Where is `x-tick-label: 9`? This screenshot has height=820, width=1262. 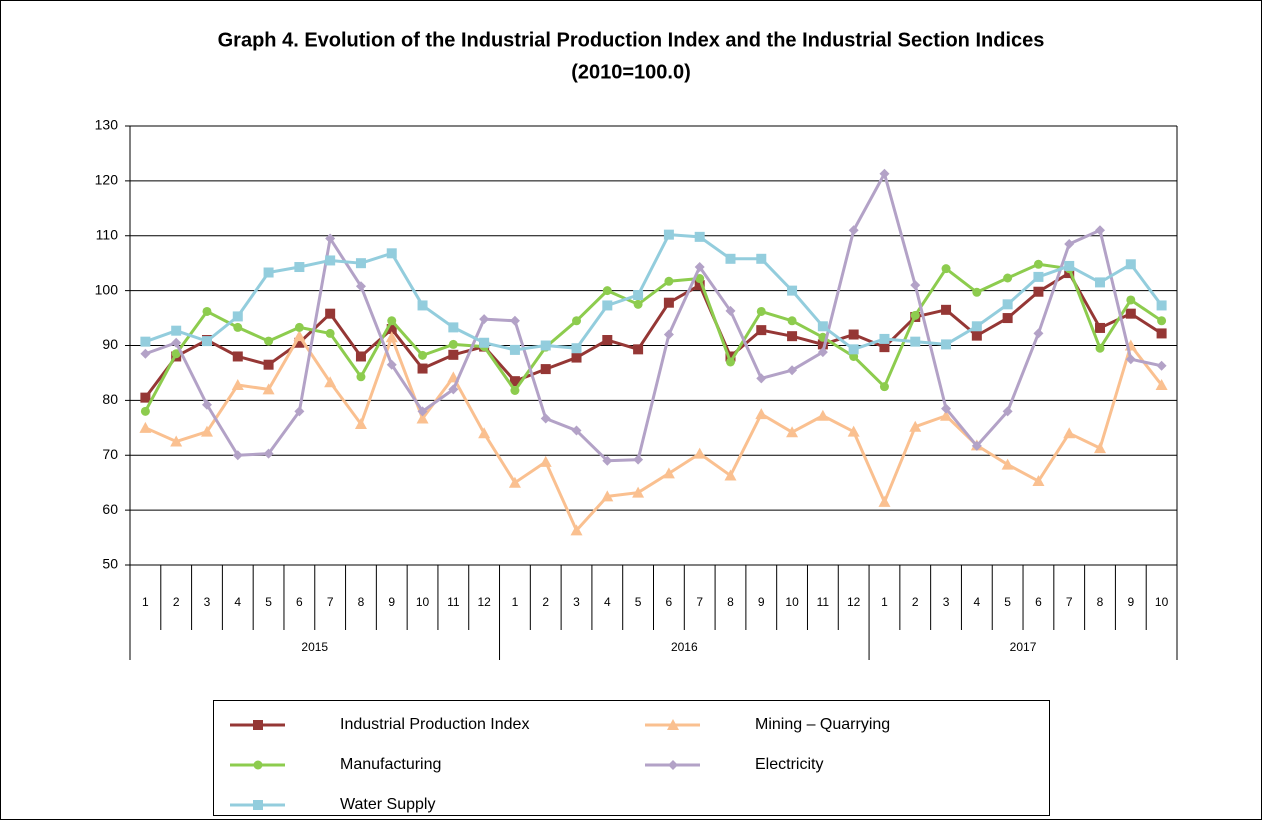 x-tick-label: 9 is located at coordinates (1130, 602).